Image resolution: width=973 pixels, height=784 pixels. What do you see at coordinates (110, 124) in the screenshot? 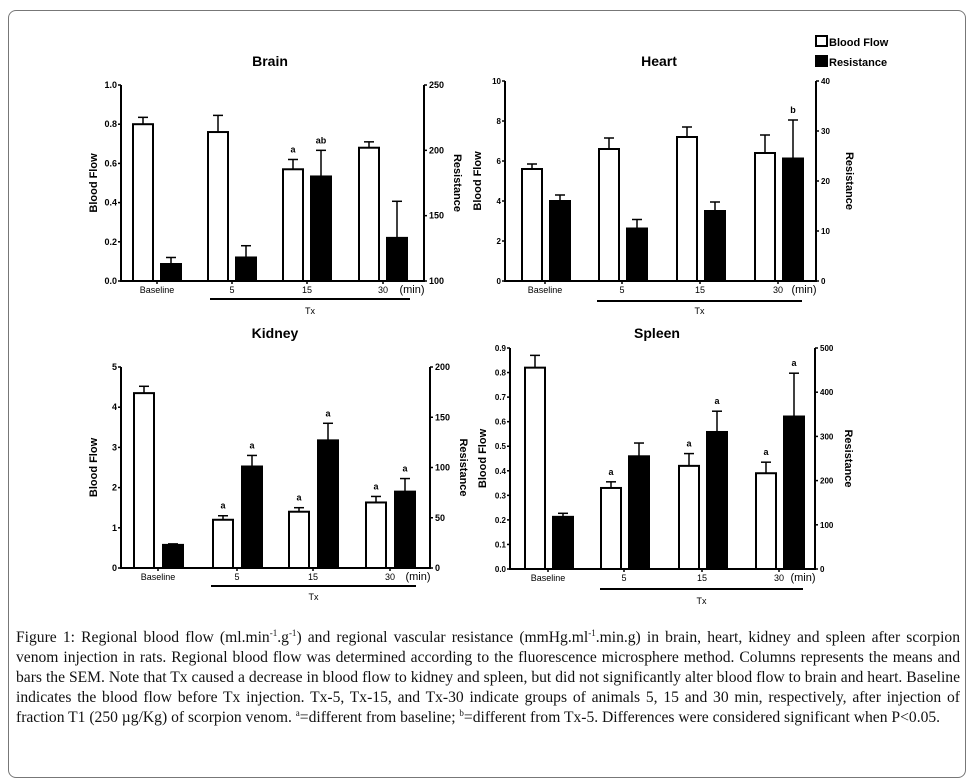
I see `y-tick-label-left: 0.8` at bounding box center [110, 124].